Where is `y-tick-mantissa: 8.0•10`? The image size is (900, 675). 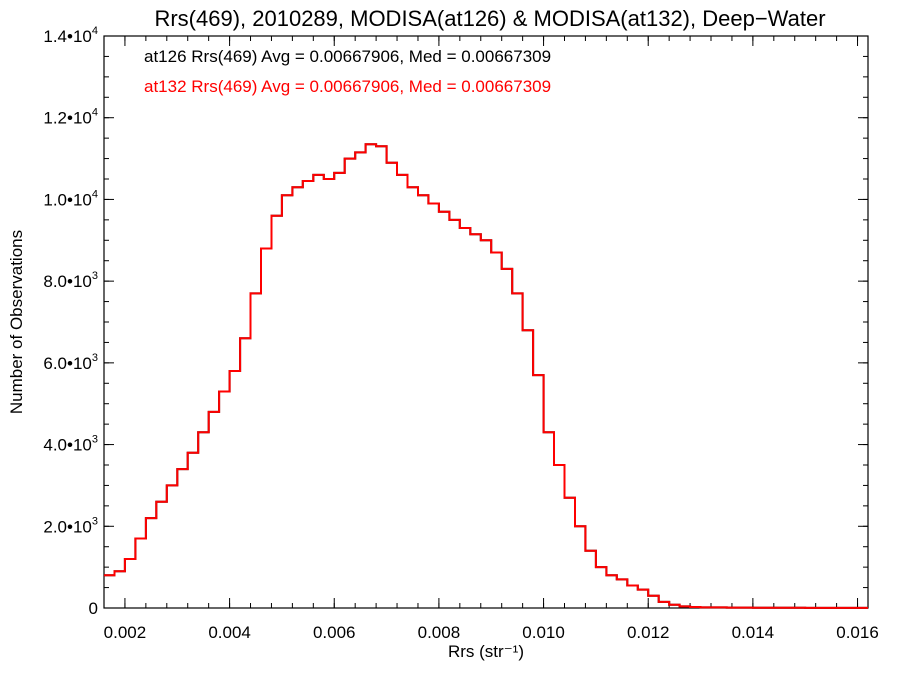
y-tick-mantissa: 8.0•10 is located at coordinates (67, 281).